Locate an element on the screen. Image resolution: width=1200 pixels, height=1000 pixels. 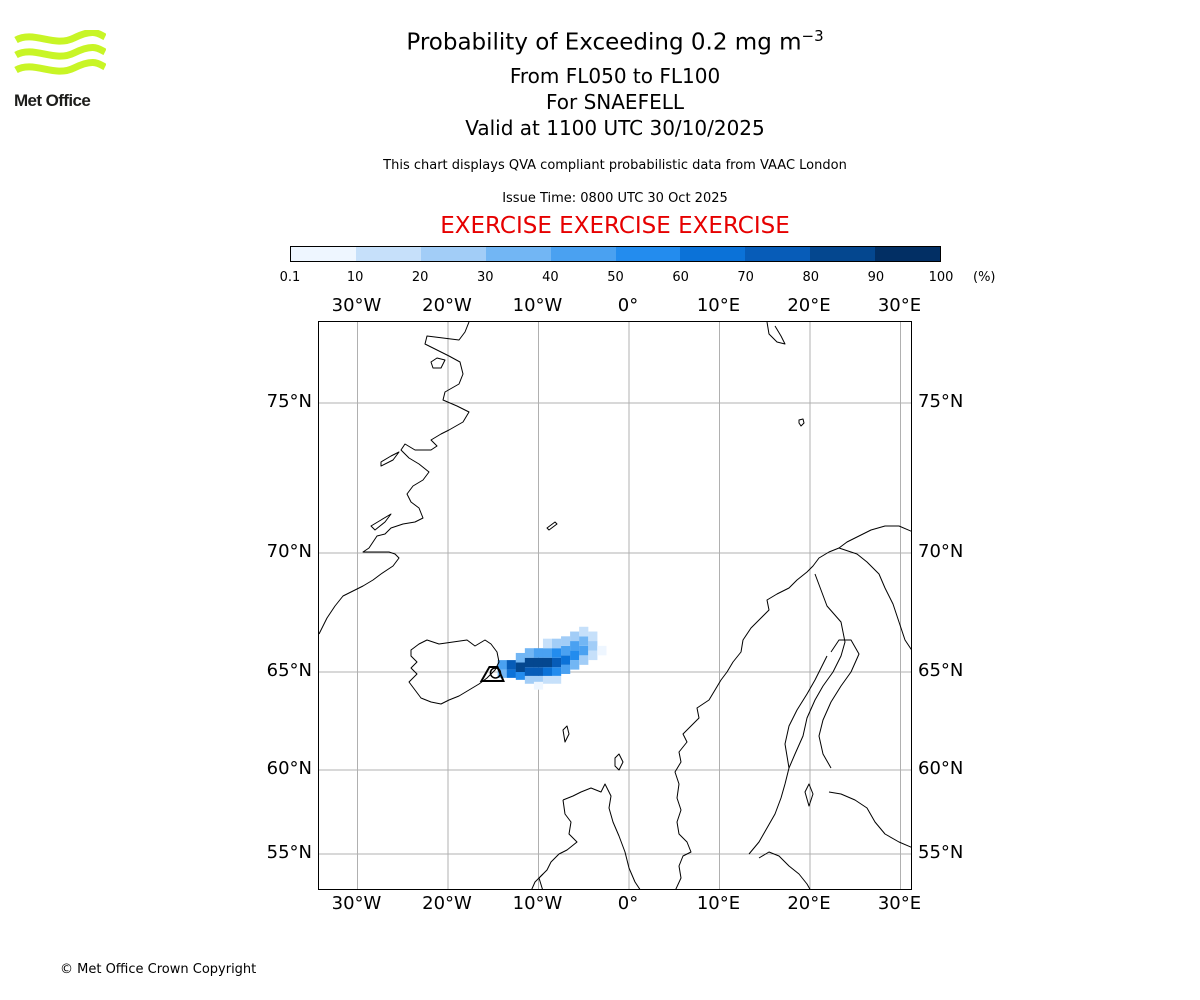
gotland is located at coordinates (809, 795).